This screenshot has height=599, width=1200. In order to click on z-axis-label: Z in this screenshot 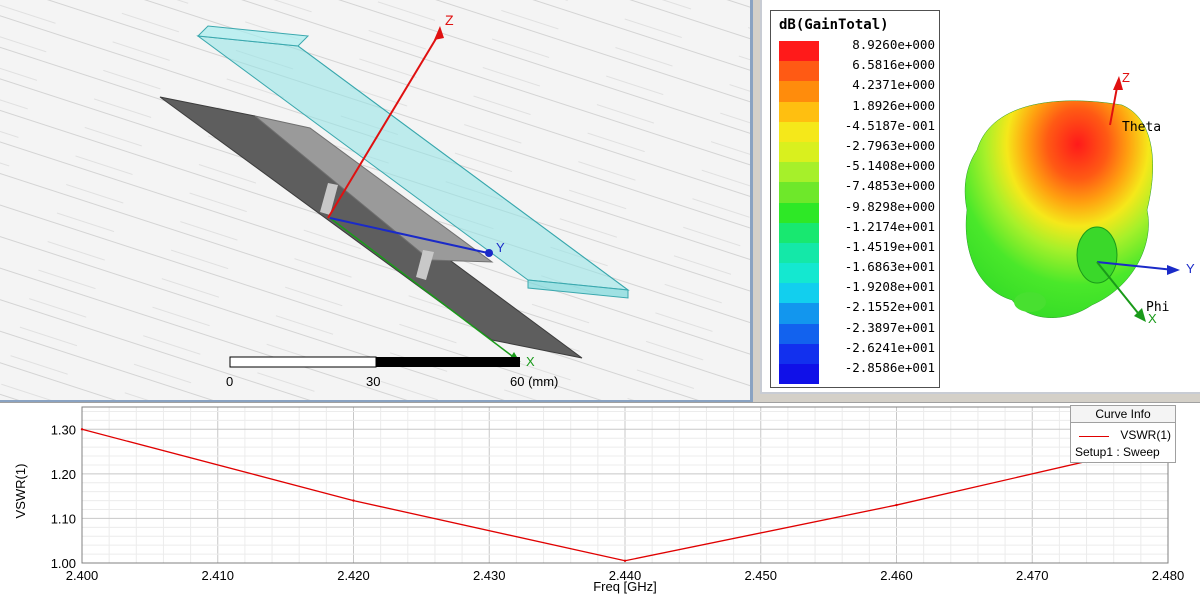, I will do `click(449, 20)`.